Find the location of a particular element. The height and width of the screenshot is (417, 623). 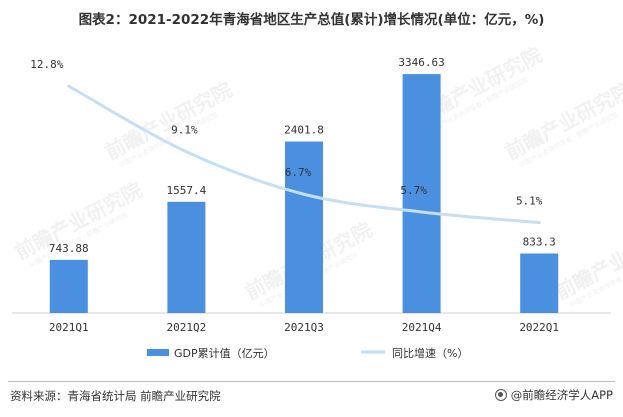

source-note: 资料来源：青海省统计局 前瞻产业研究院 is located at coordinates (115, 396).